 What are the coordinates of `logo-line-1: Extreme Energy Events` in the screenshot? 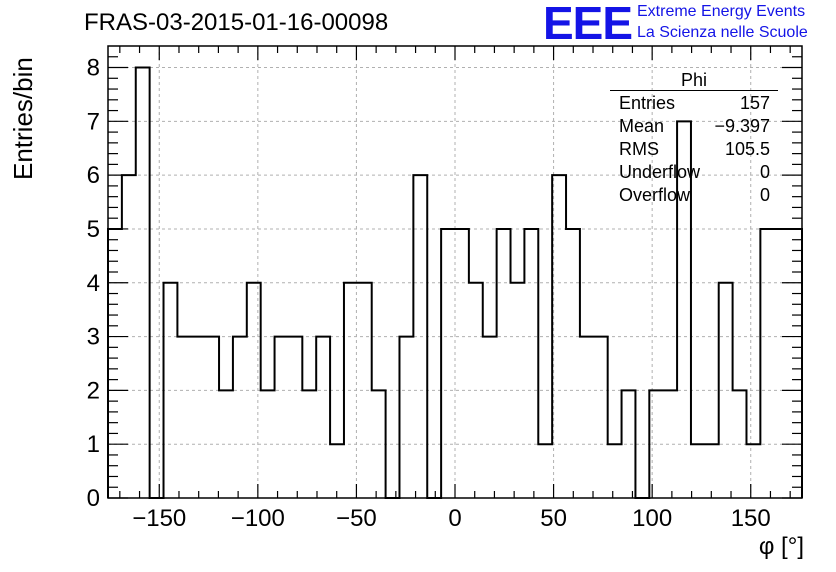 It's located at (721, 11).